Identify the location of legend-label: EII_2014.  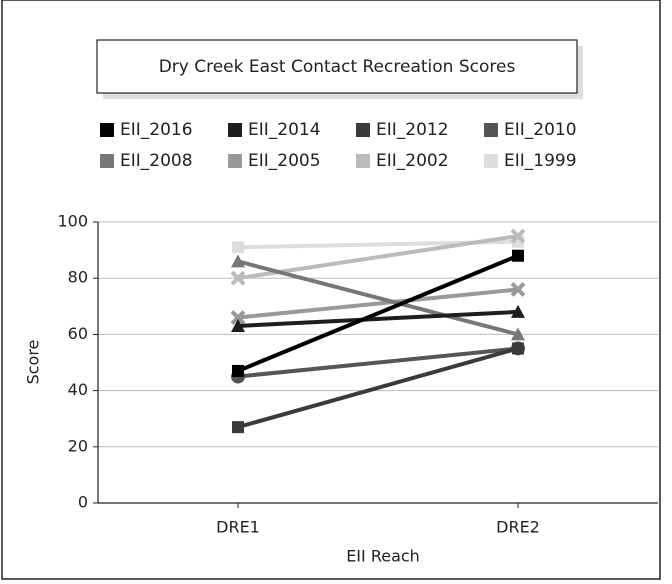
(284, 130).